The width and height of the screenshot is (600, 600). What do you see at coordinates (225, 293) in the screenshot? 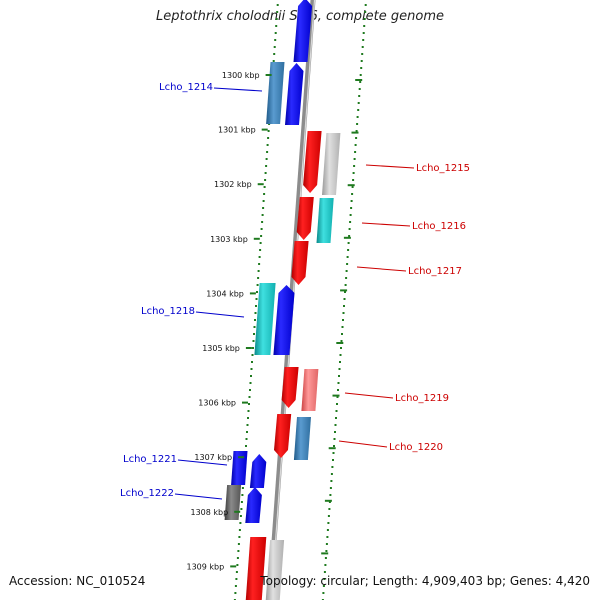
I see `scale-tick-label: 1304 kbp` at bounding box center [225, 293].